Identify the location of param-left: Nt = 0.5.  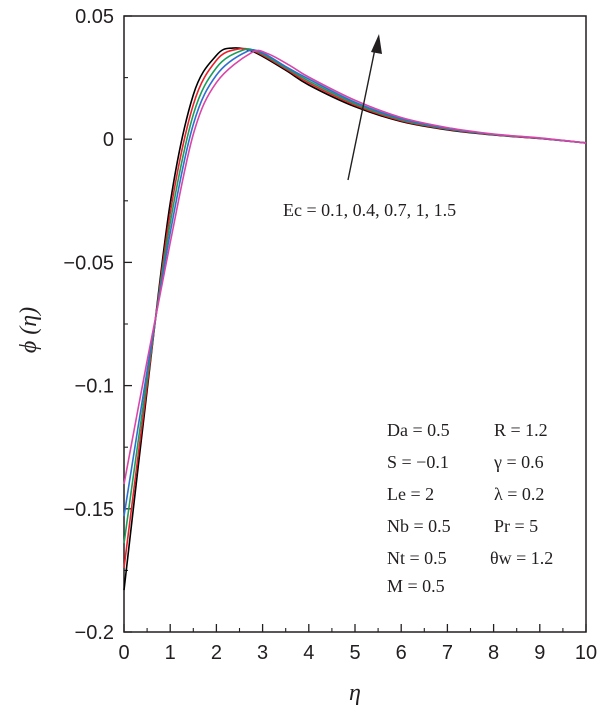
(417, 558).